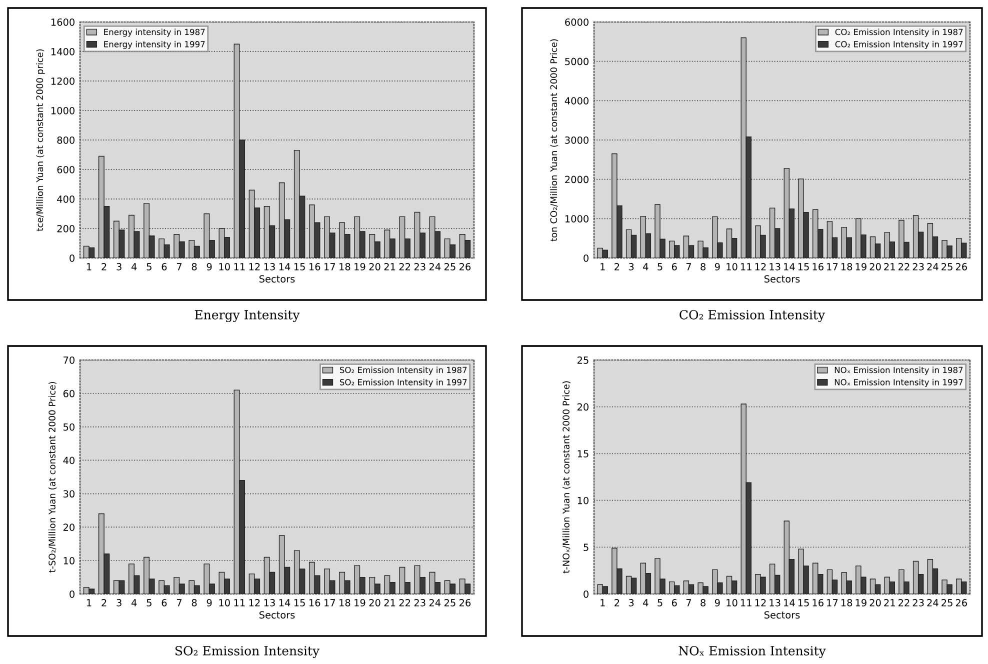 The image size is (988, 664). I want to click on y-tick-label: 50, so click(69, 427).